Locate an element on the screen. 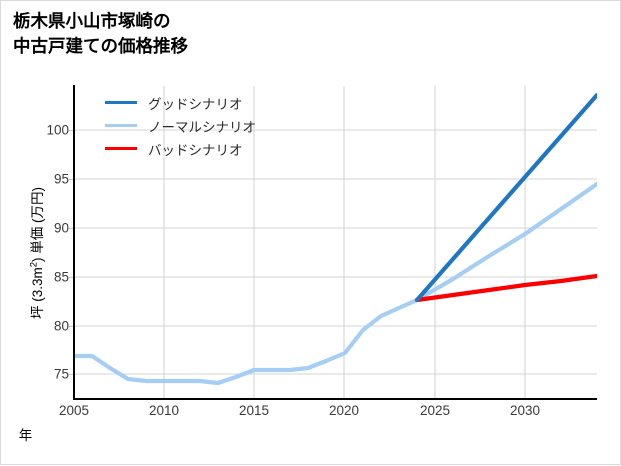  x-axis-title: 年 is located at coordinates (311, 434).